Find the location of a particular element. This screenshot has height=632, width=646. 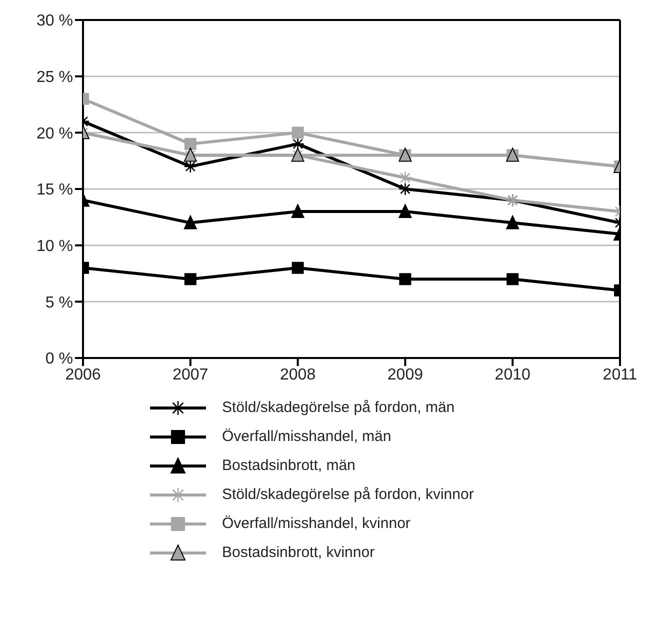

legend-label: Överfall/misshandel, kvinnor is located at coordinates (316, 523).